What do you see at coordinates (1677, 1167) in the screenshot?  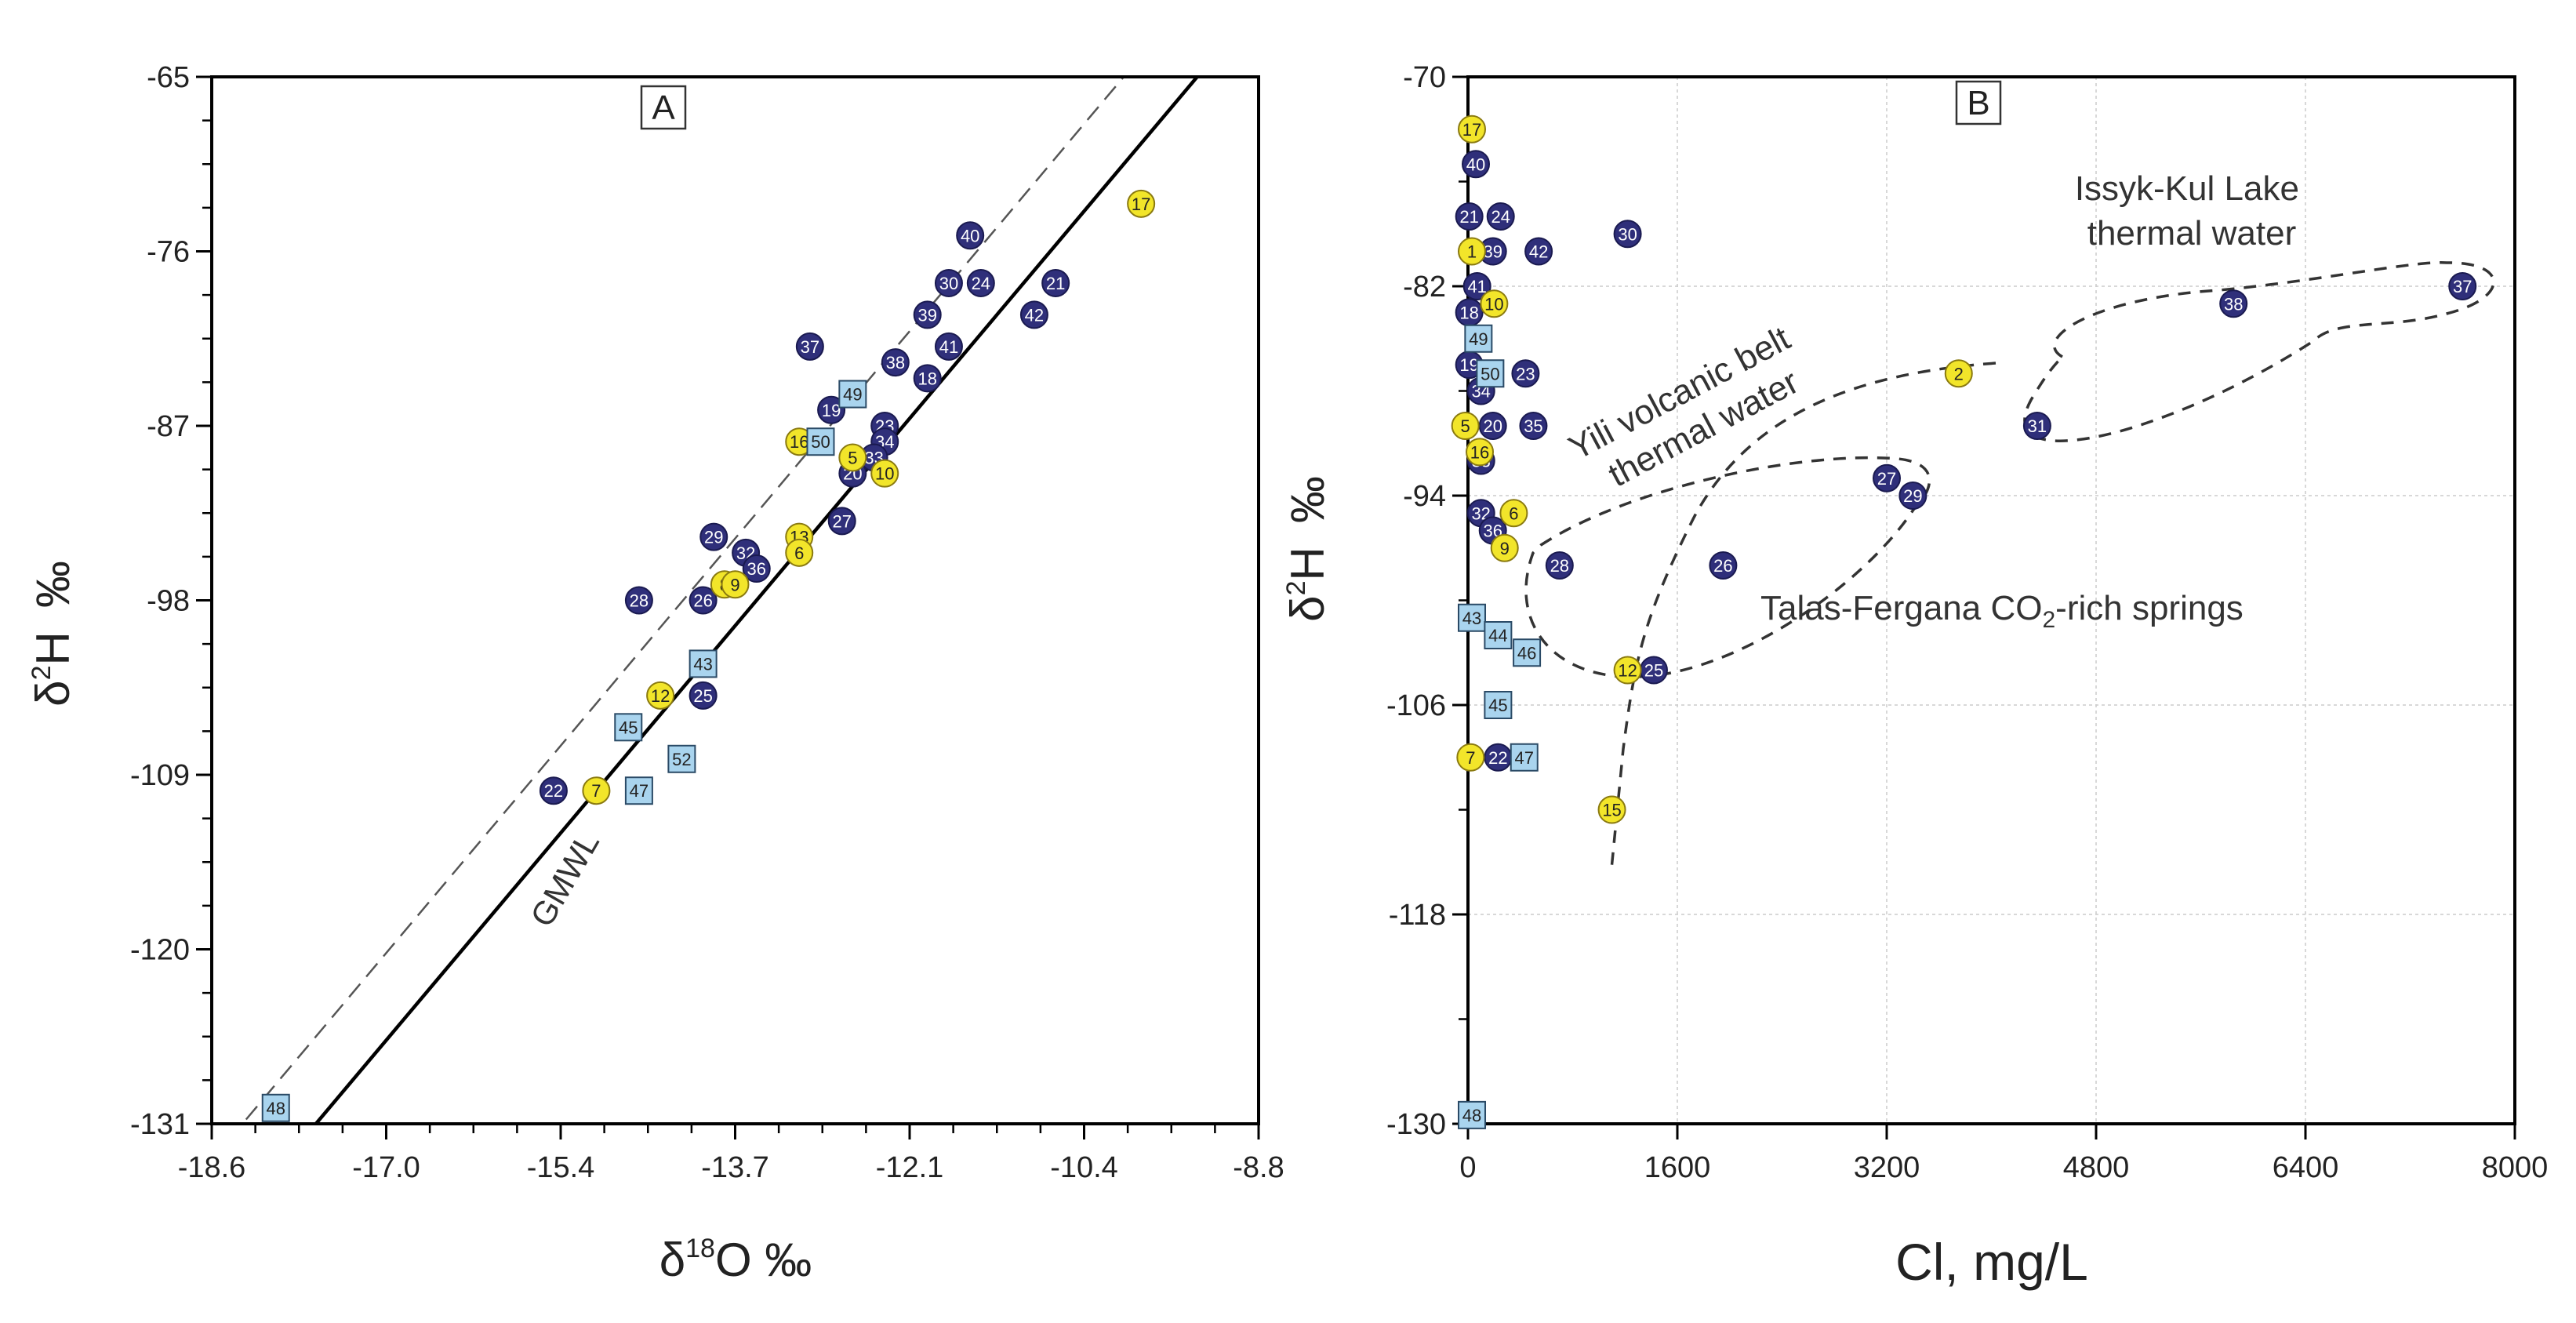 I see `x-tick-label: 1600` at bounding box center [1677, 1167].